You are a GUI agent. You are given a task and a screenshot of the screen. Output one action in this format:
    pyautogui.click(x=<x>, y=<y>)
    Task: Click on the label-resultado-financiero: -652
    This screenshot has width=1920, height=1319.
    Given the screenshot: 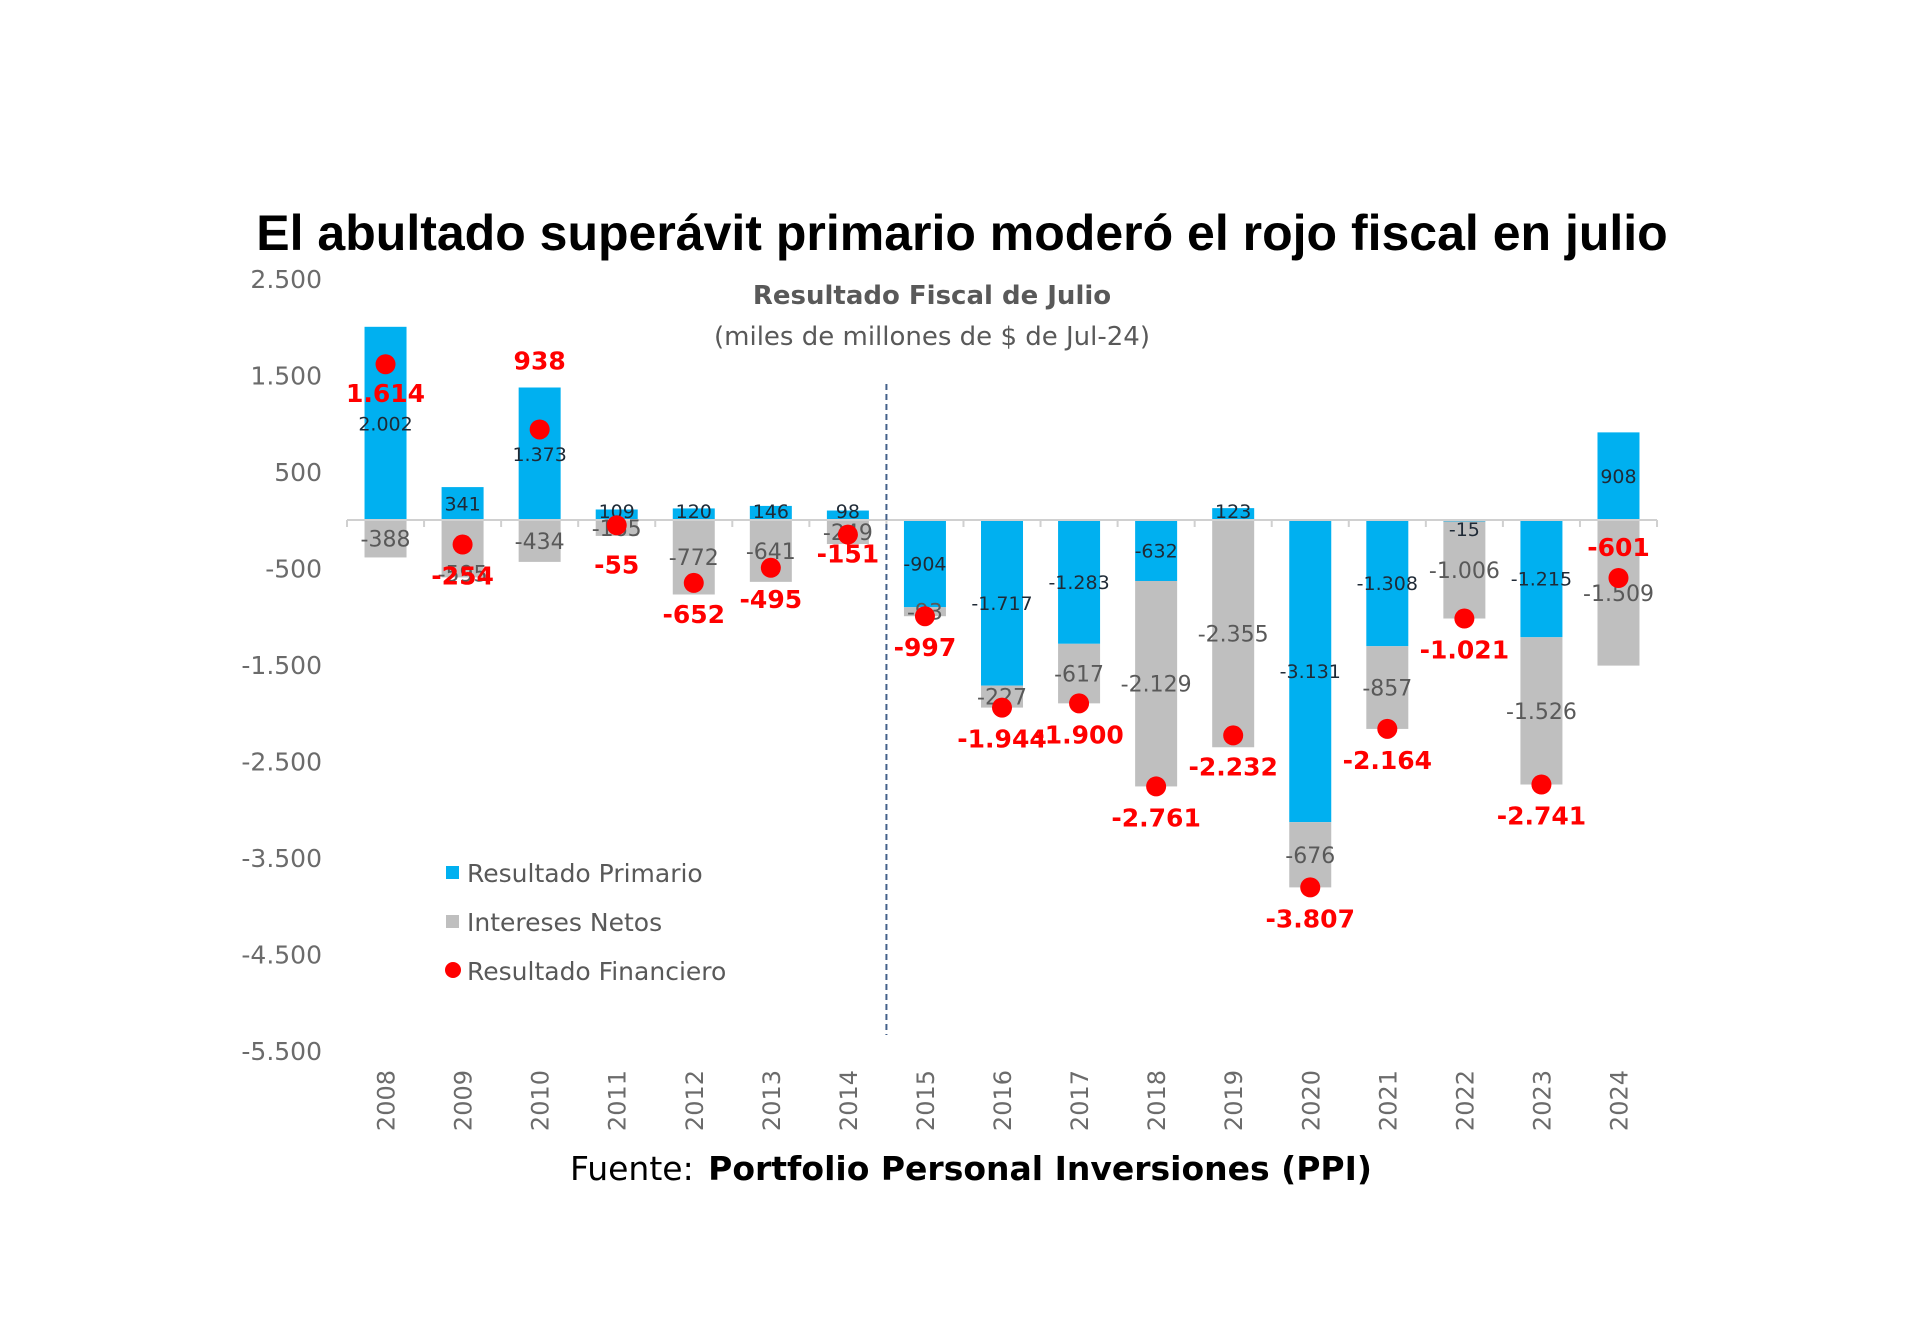 What is the action you would take?
    pyautogui.click(x=693, y=614)
    